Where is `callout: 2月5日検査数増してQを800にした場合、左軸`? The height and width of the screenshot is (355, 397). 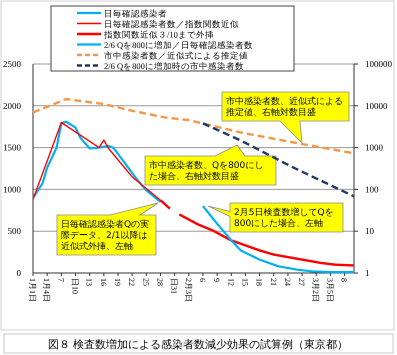
callout: 2月5日検査数増してQを800にした場合、左軸 is located at coordinates (276, 217).